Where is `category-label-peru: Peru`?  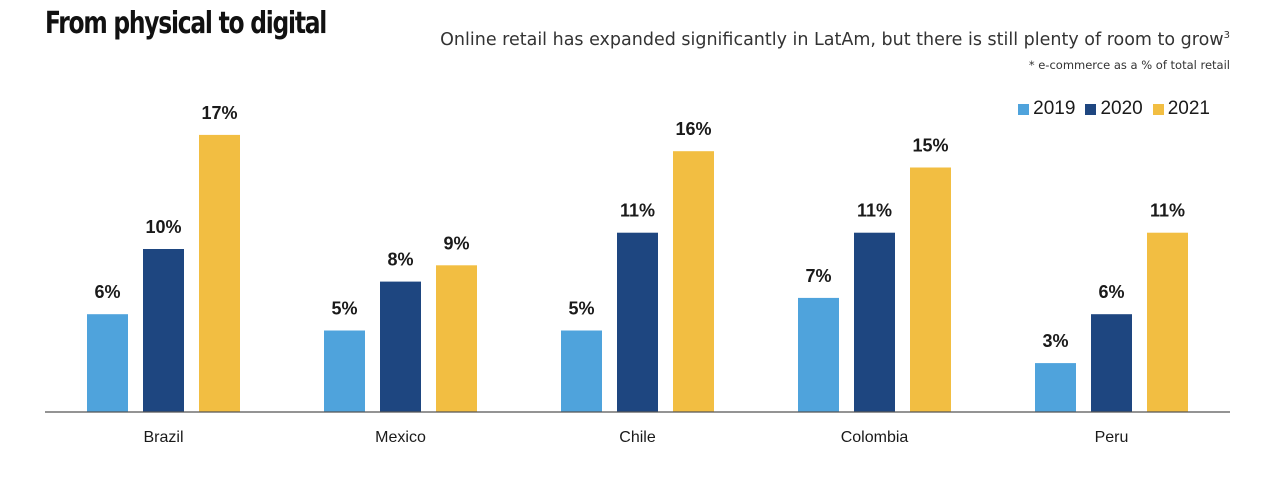
category-label-peru: Peru is located at coordinates (1112, 437).